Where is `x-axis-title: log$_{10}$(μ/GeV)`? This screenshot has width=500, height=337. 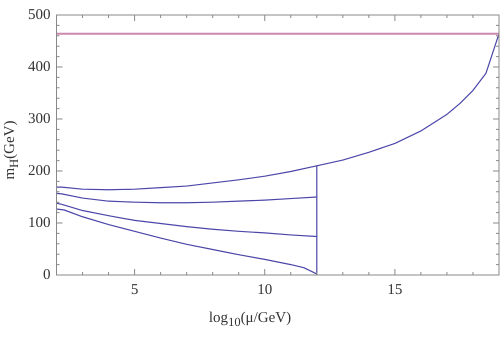 x-axis-title: log$_{10}$(μ/GeV) is located at coordinates (250, 320).